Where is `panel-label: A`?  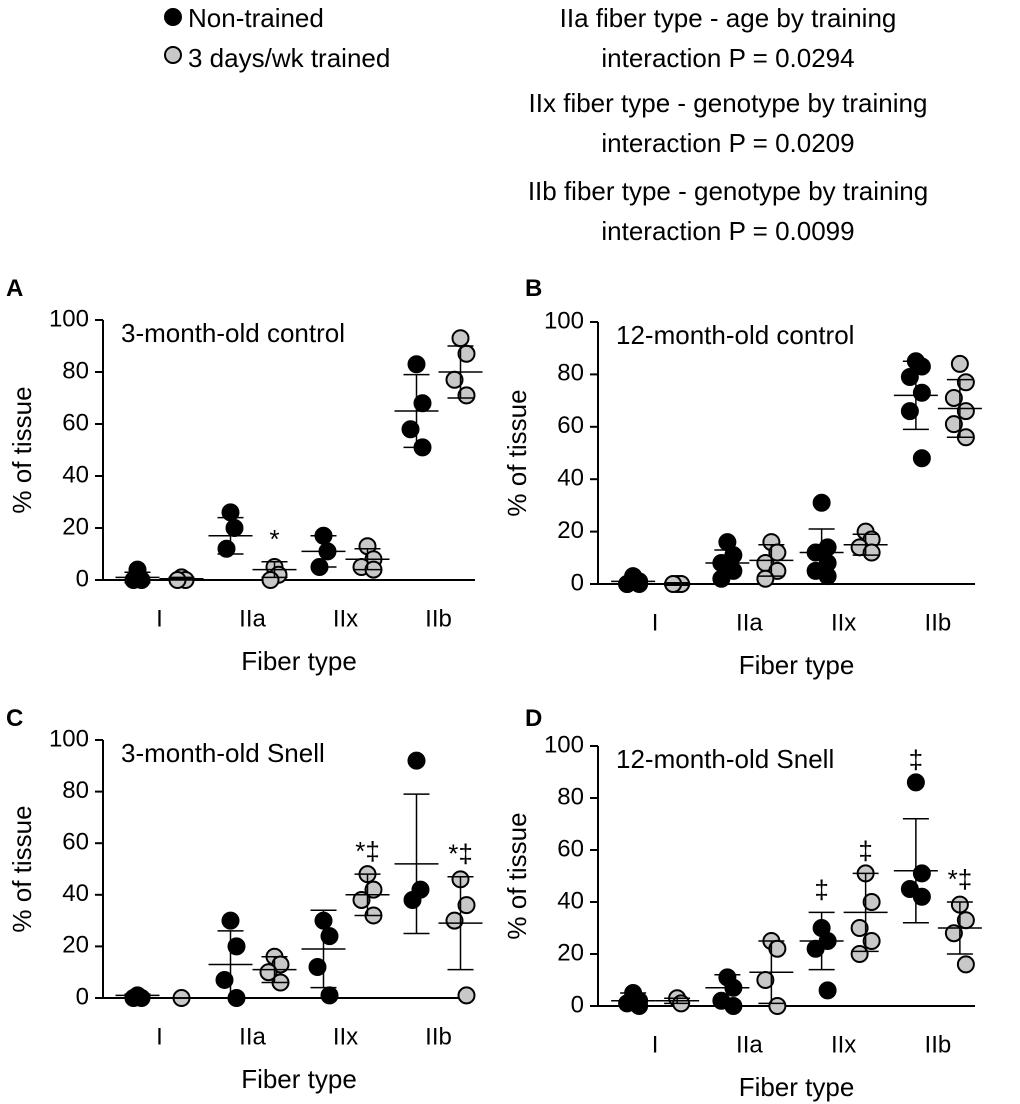
panel-label: A is located at coordinates (14, 288).